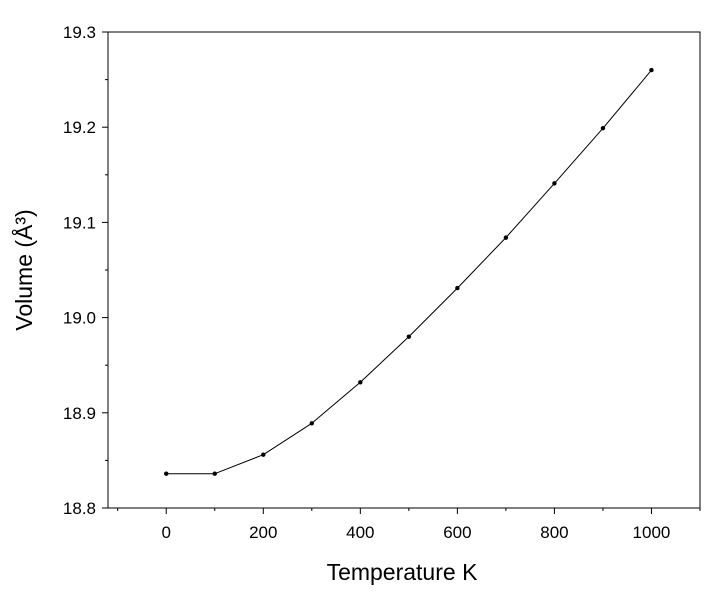 The width and height of the screenshot is (719, 599). What do you see at coordinates (23, 269) in the screenshot?
I see `y-axis-title: Volume (Å³)` at bounding box center [23, 269].